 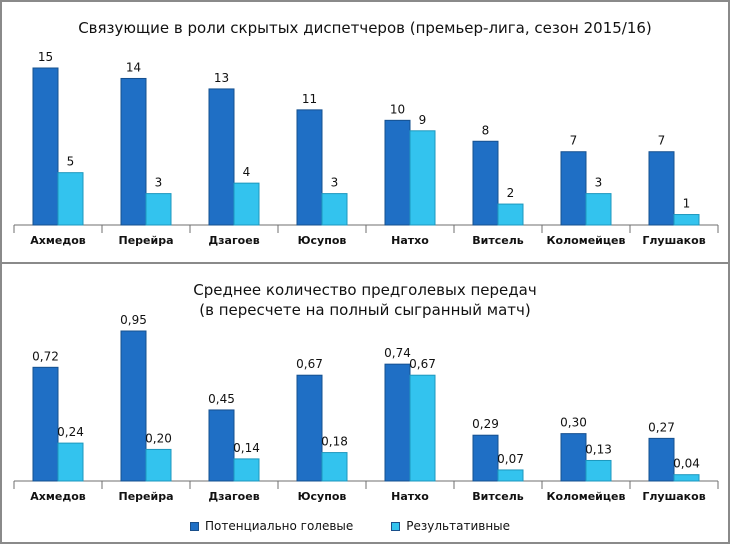 I want to click on data-label: 0,04, so click(x=686, y=464).